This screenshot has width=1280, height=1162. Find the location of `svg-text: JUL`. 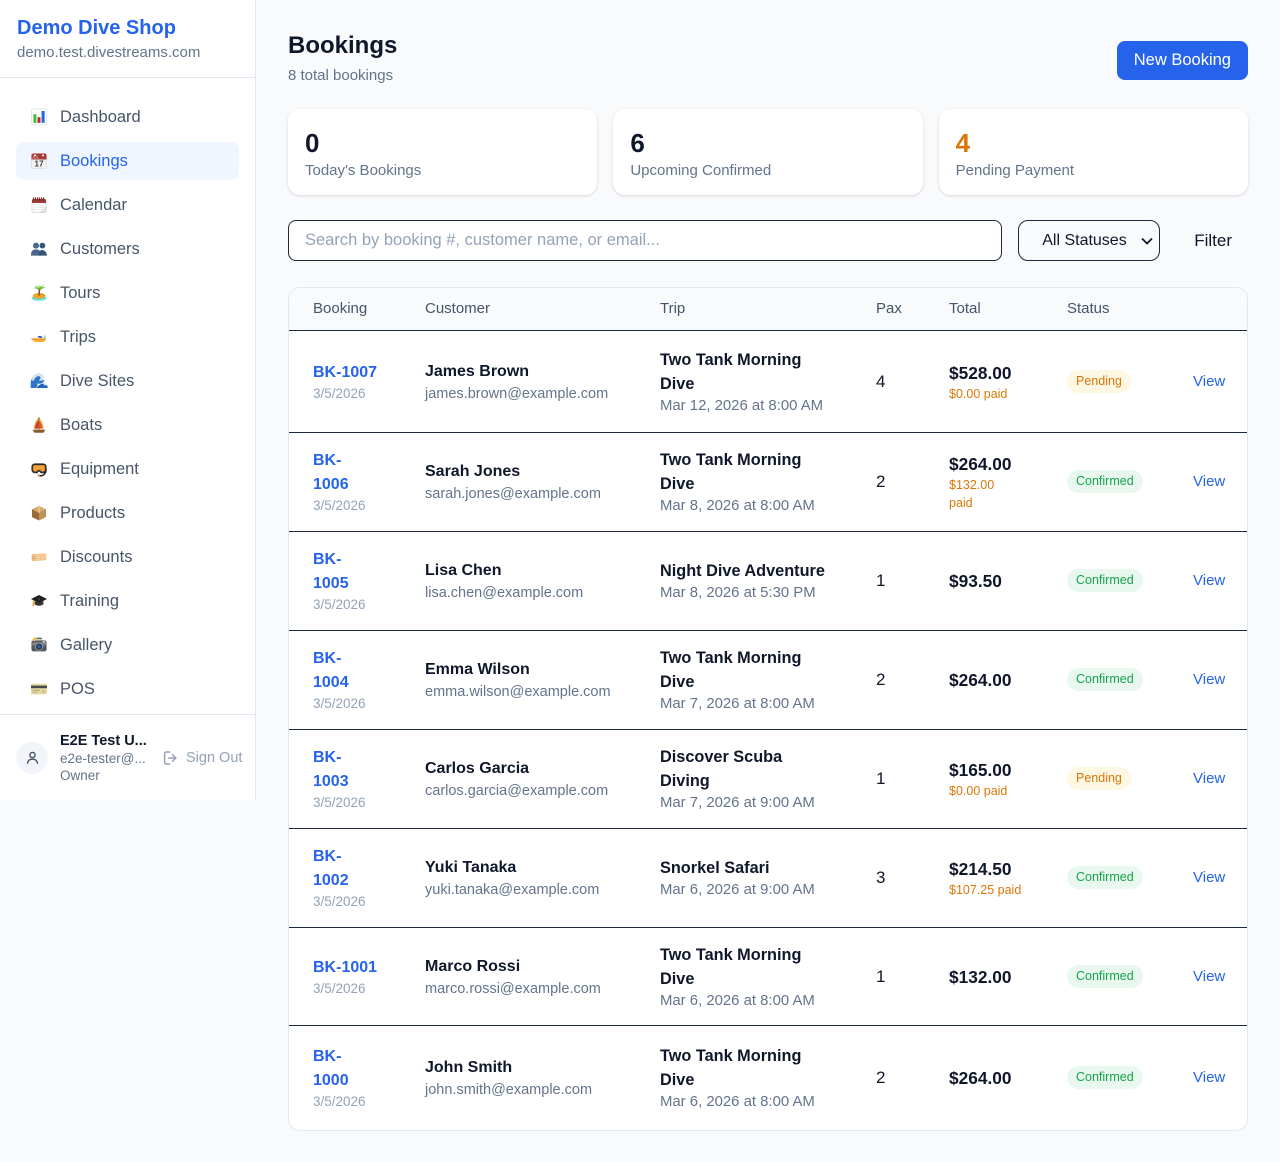

svg-text: JUL is located at coordinates (36, 156).